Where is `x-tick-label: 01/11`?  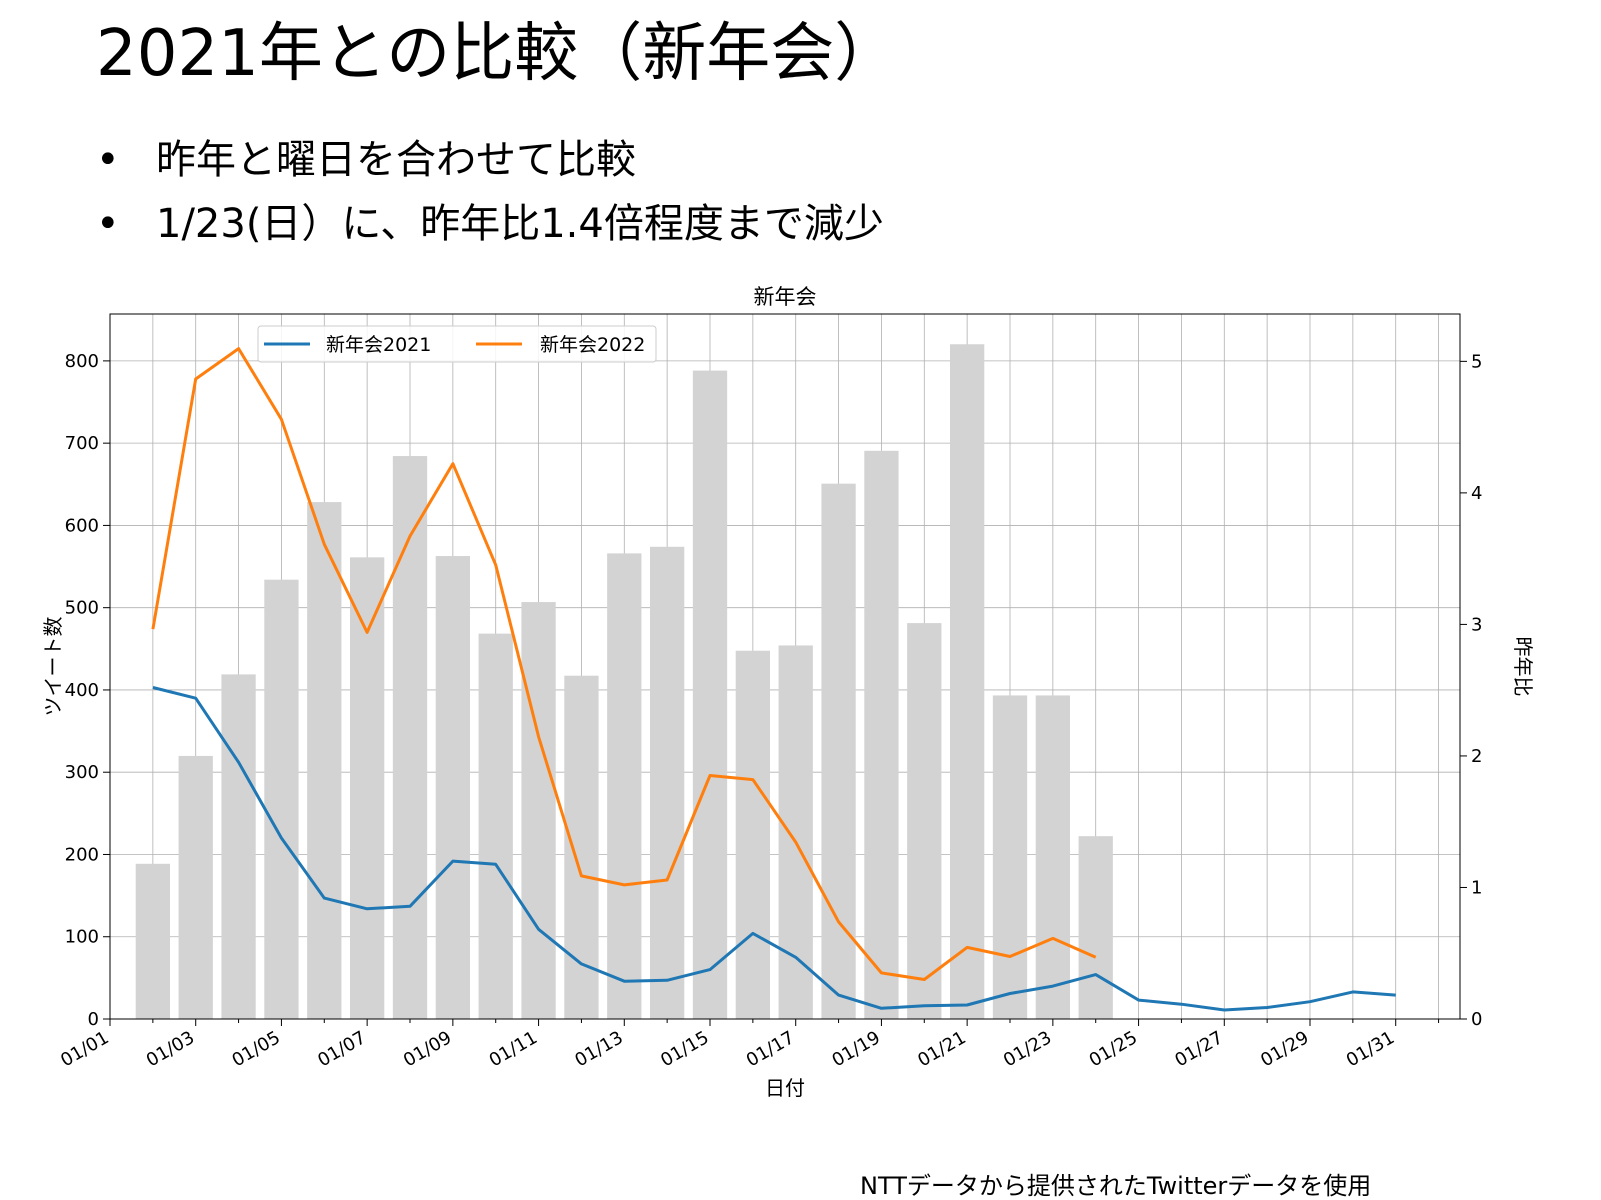
x-tick-label: 01/11 is located at coordinates (513, 1049).